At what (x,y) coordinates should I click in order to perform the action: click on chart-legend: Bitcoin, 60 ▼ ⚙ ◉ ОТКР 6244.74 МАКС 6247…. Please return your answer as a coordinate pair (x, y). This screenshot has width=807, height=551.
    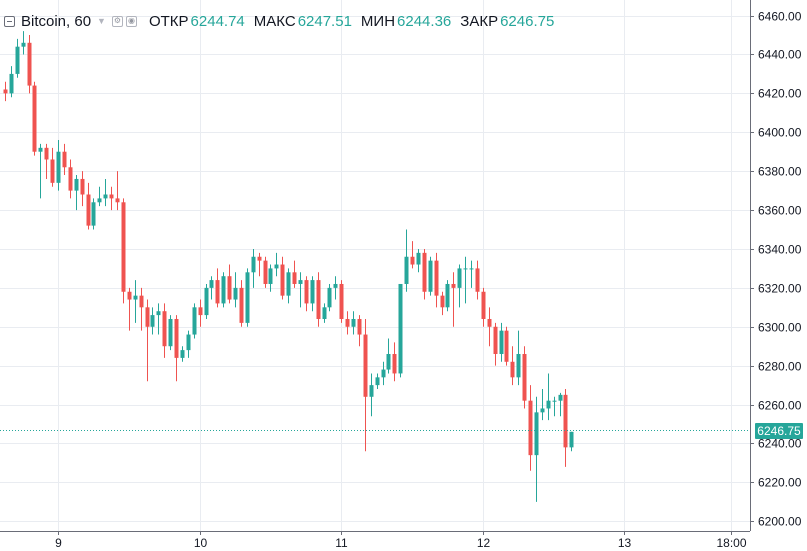
    Looking at the image, I should click on (279, 21).